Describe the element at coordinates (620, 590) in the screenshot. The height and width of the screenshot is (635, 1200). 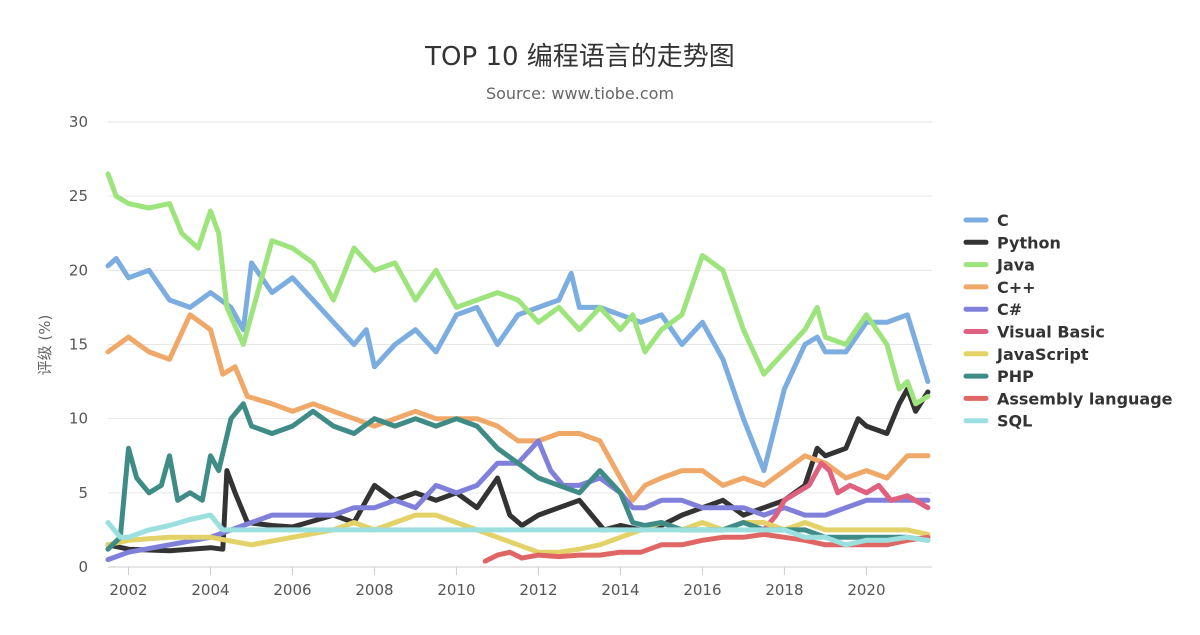
I see `x-tick-label: 2014` at that location.